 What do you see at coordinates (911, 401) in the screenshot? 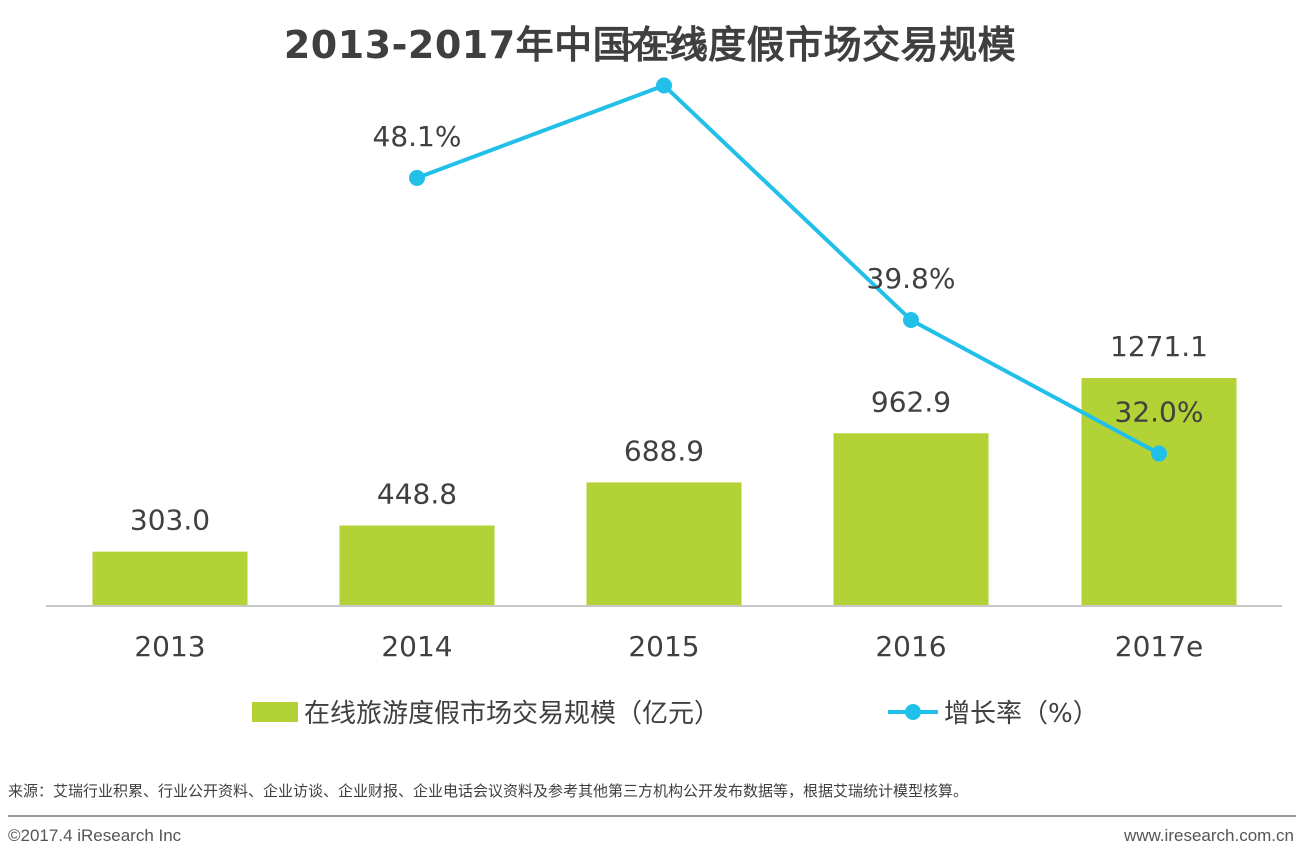
I see `bar-value-label: 962.9` at bounding box center [911, 401].